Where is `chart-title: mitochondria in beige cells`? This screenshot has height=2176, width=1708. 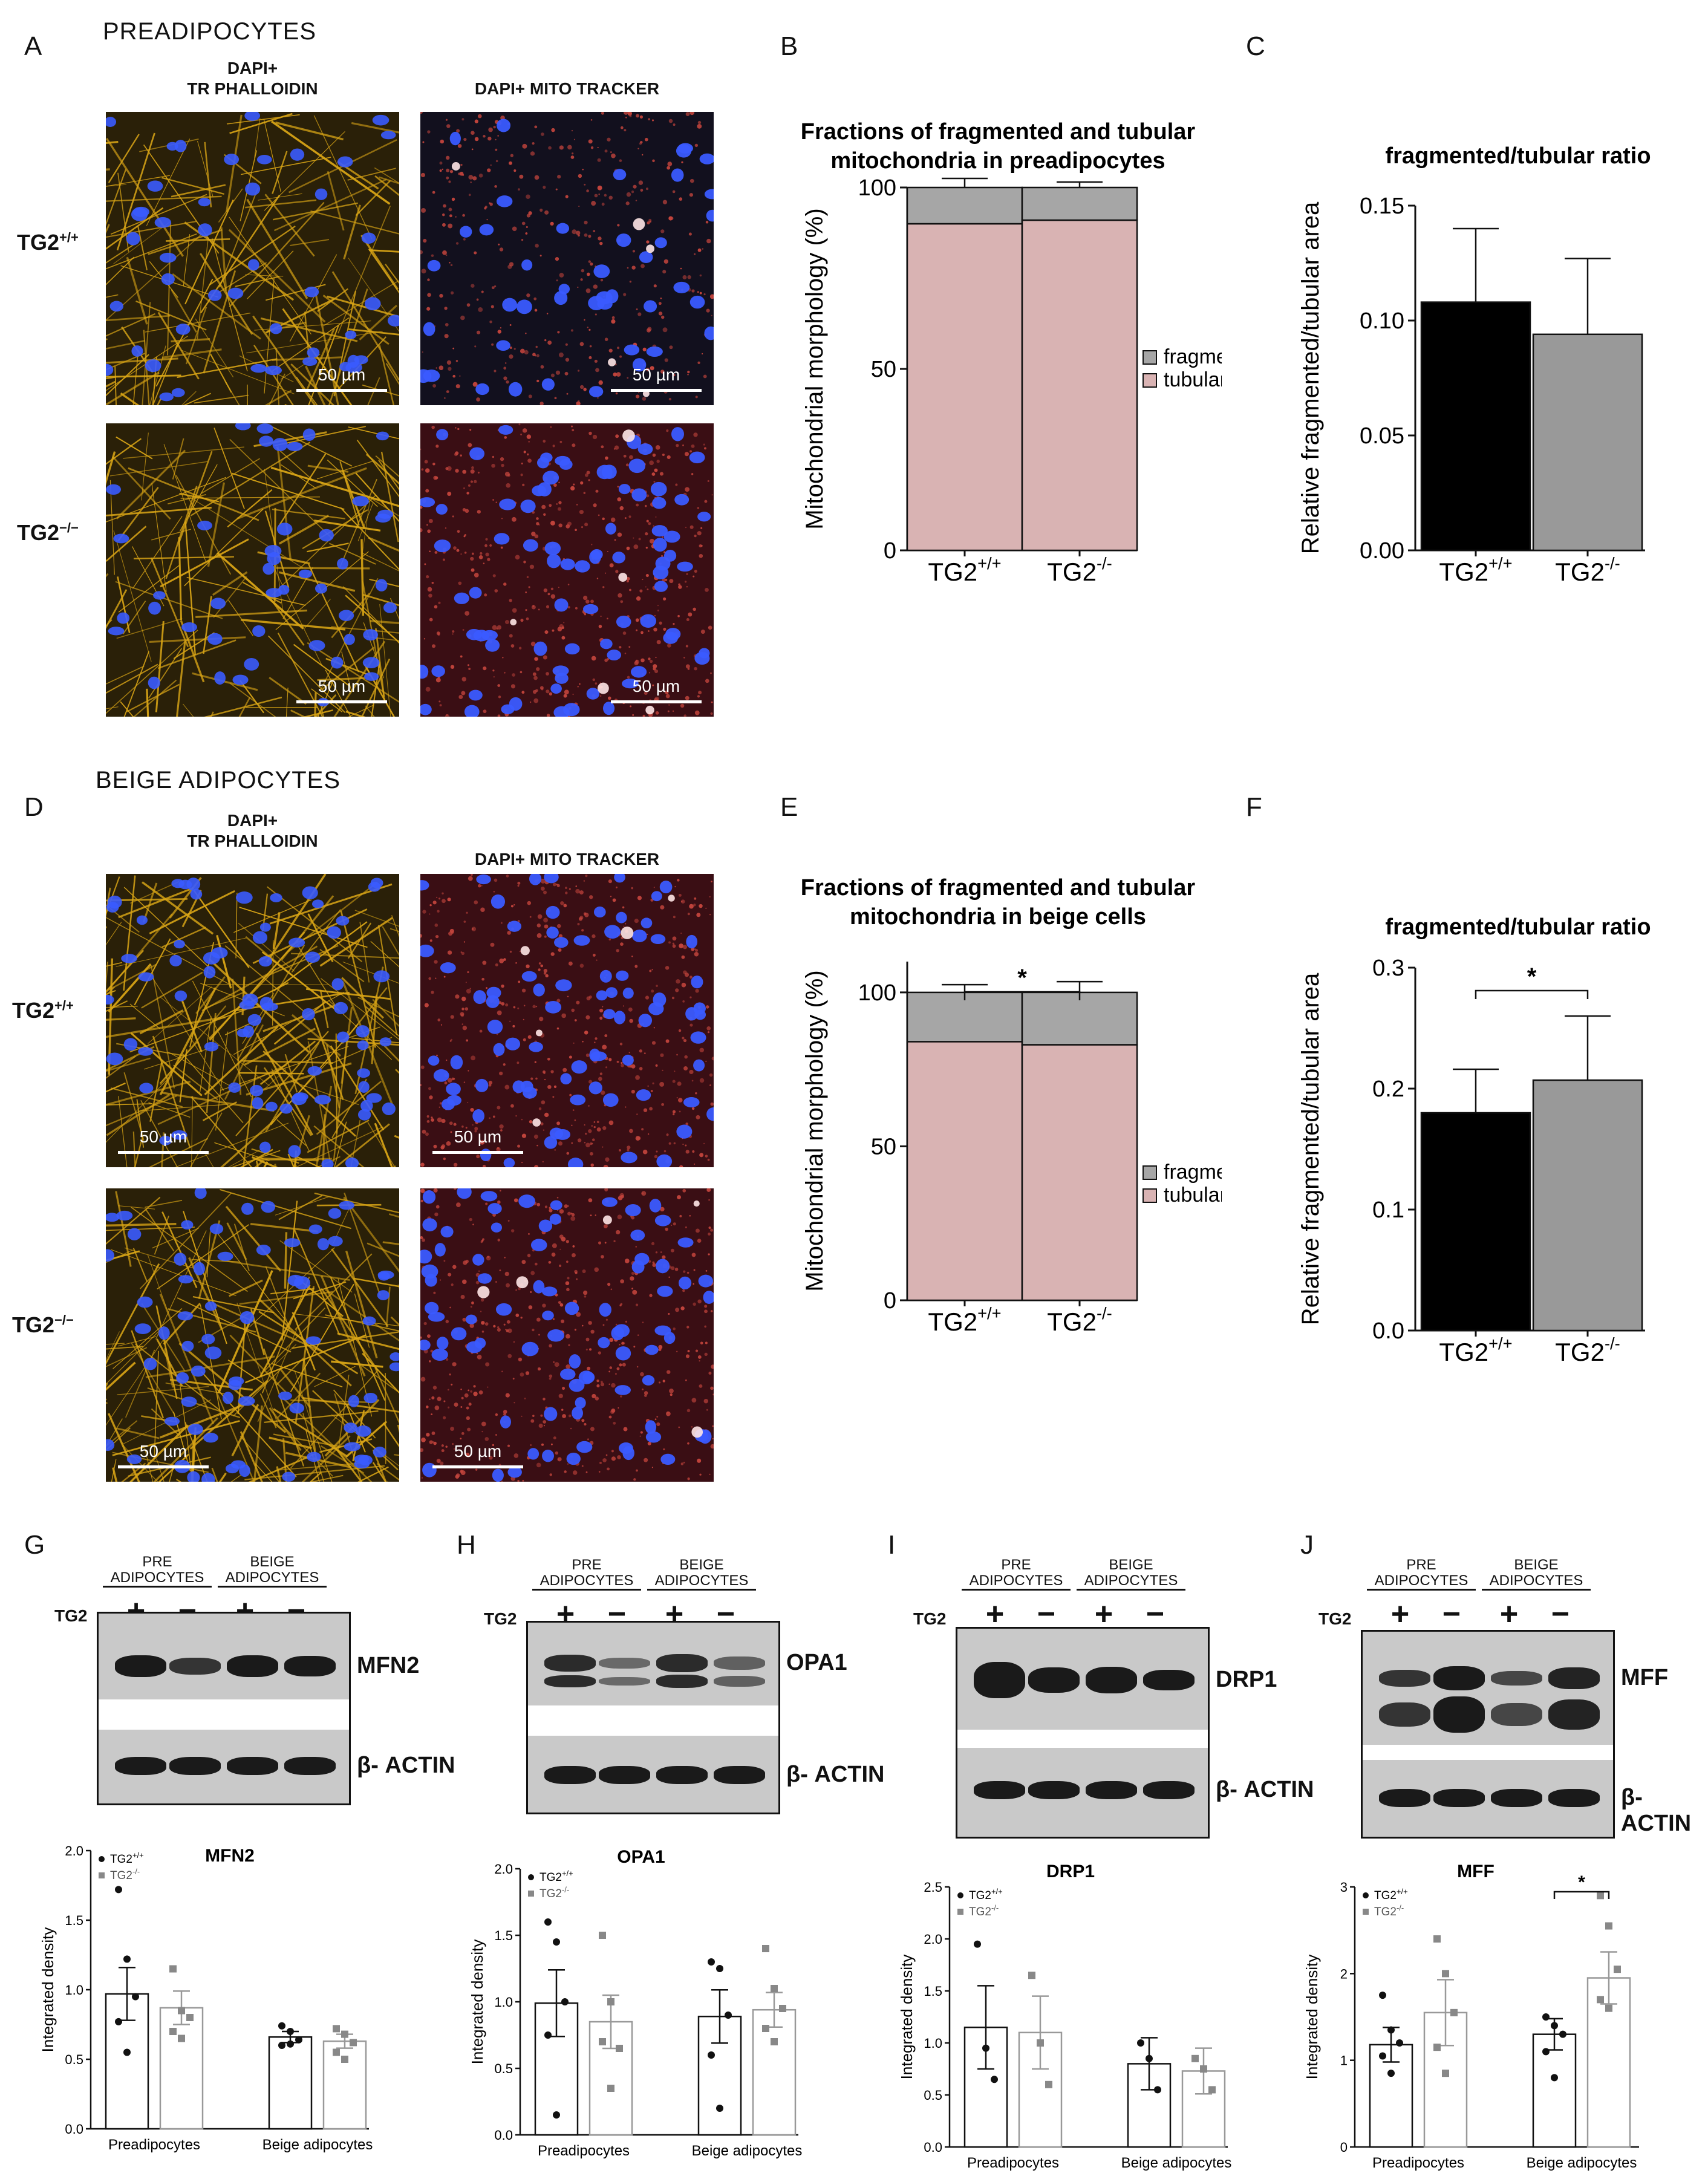
chart-title: mitochondria in beige cells is located at coordinates (998, 917).